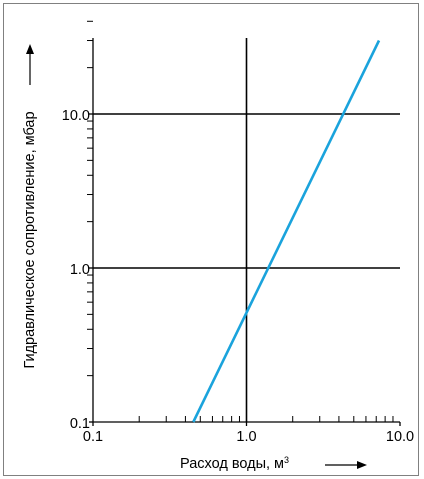 The height and width of the screenshot is (479, 424). What do you see at coordinates (362, 465) in the screenshot?
I see `x-axis-arrow-head` at bounding box center [362, 465].